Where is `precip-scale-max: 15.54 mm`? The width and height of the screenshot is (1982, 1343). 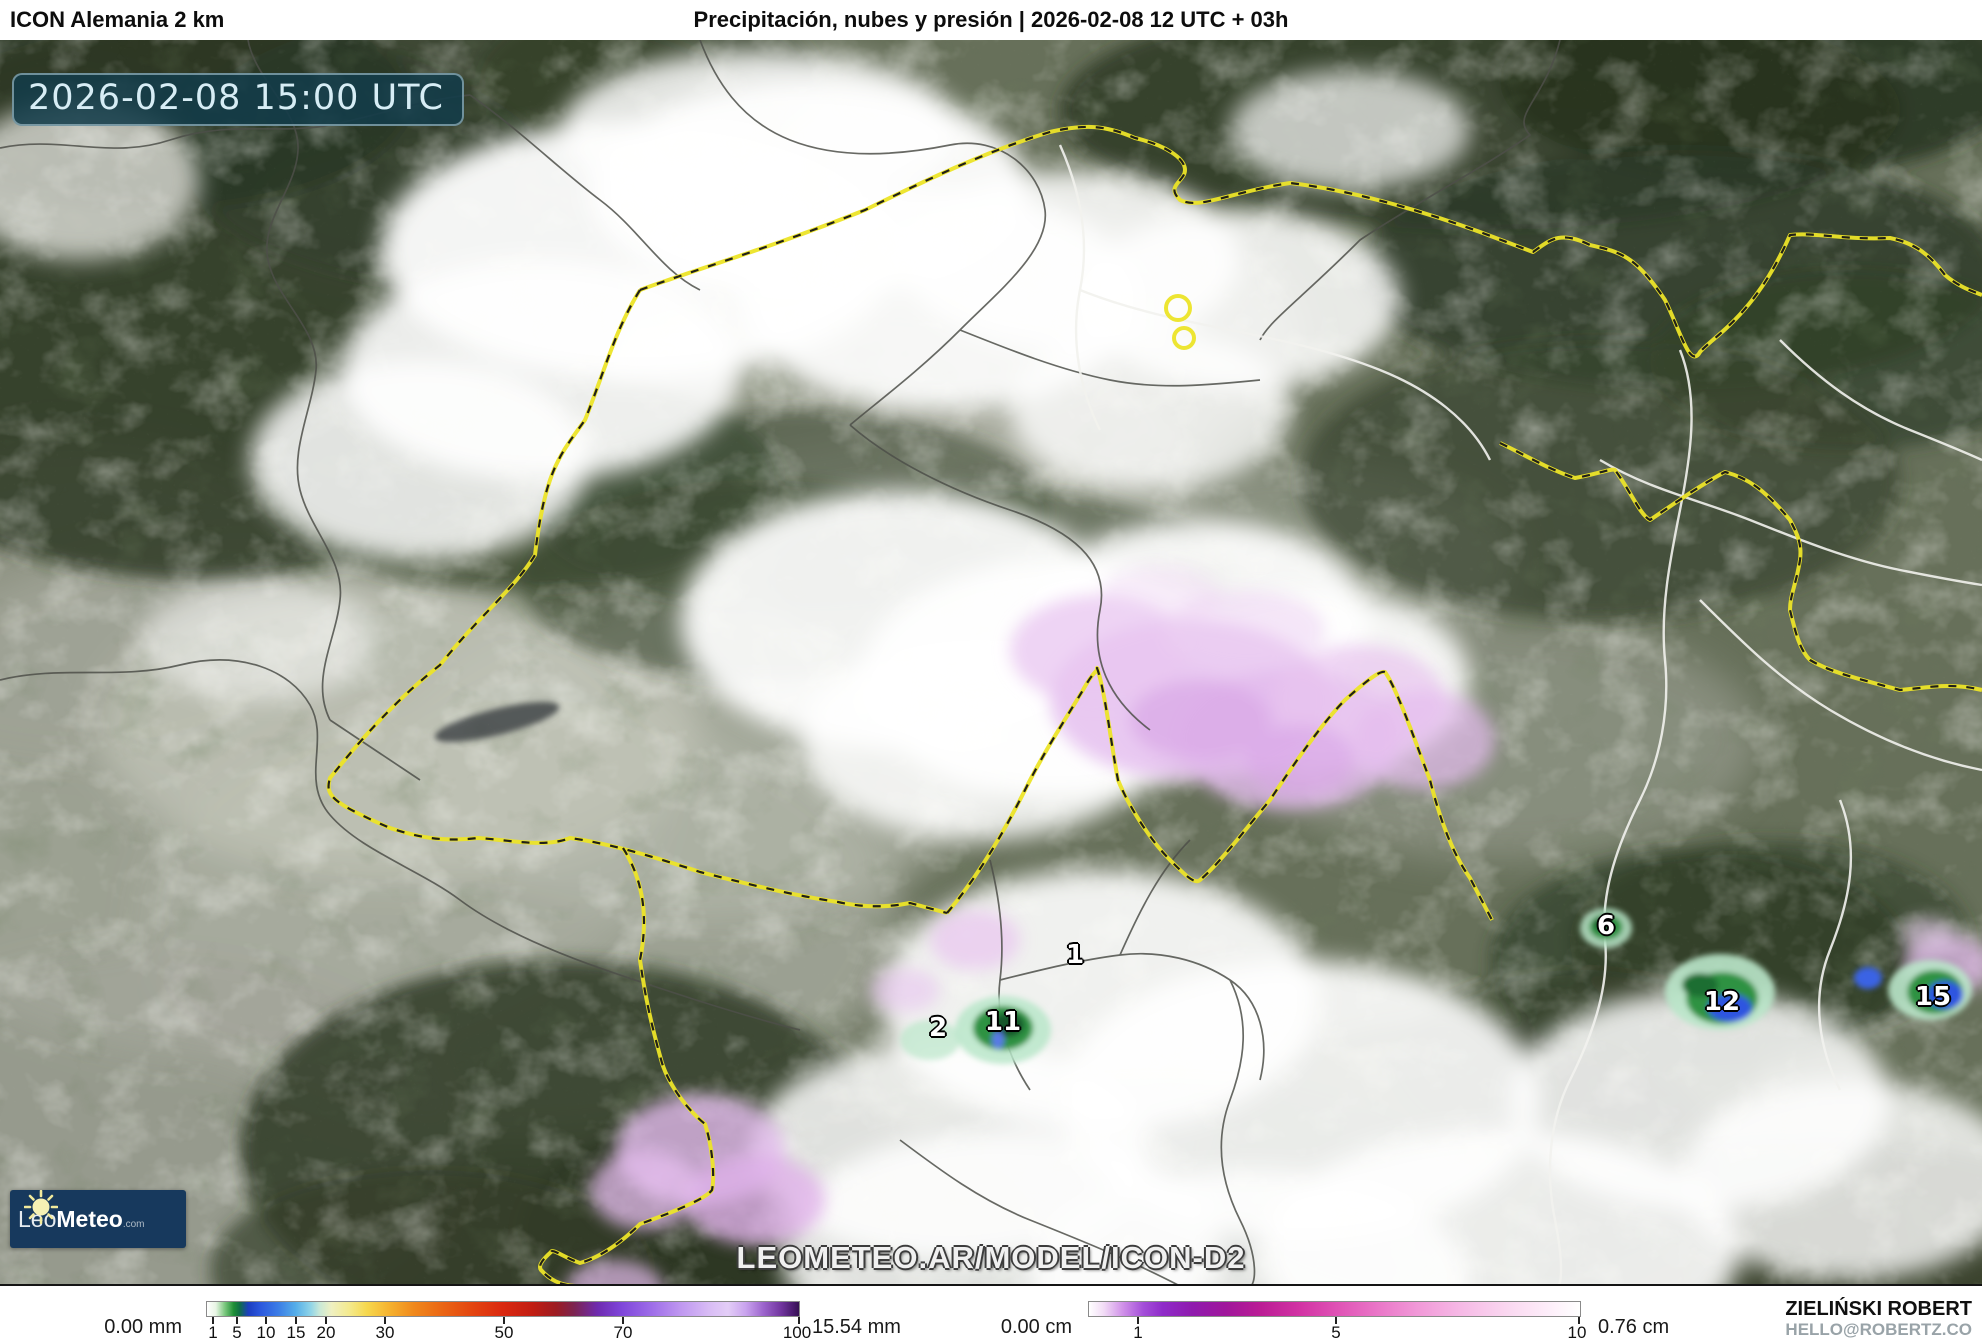 precip-scale-max: 15.54 mm is located at coordinates (856, 1327).